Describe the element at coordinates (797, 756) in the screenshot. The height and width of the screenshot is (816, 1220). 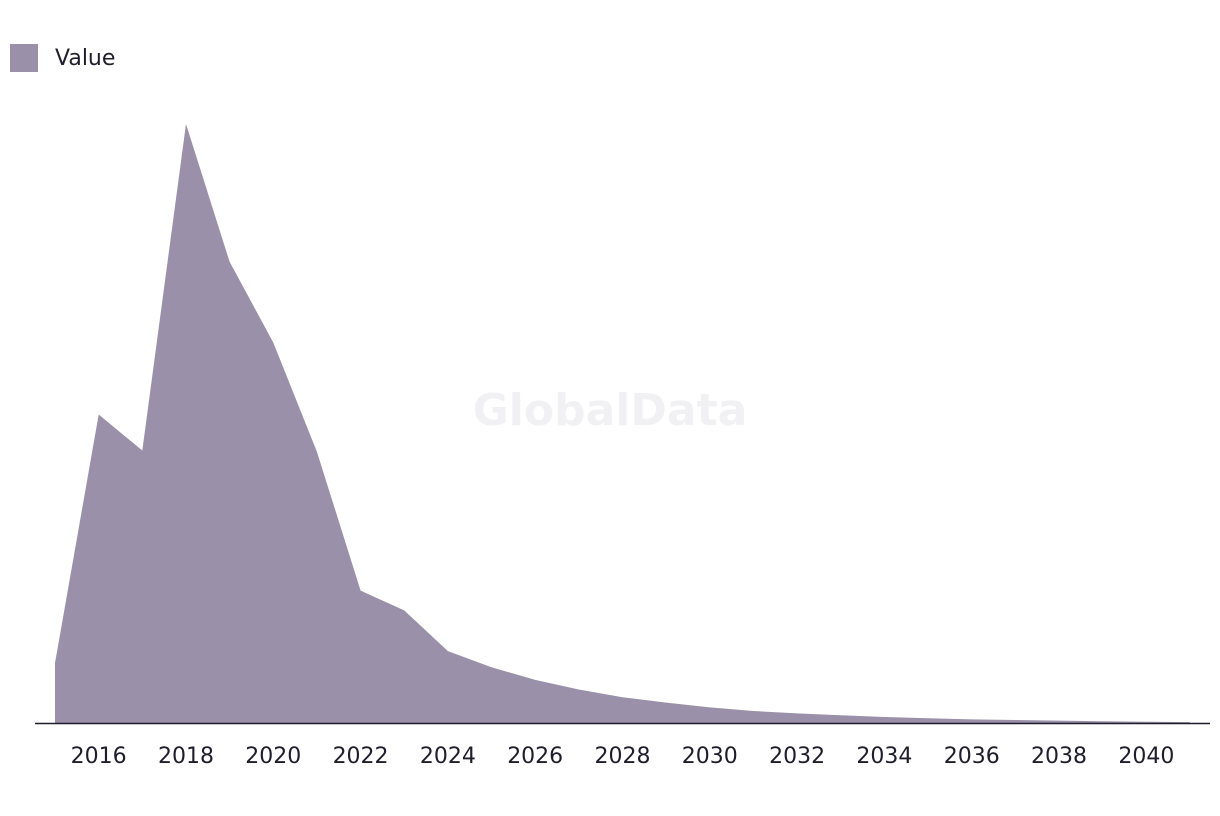
I see `x-tick-label: 2032` at that location.